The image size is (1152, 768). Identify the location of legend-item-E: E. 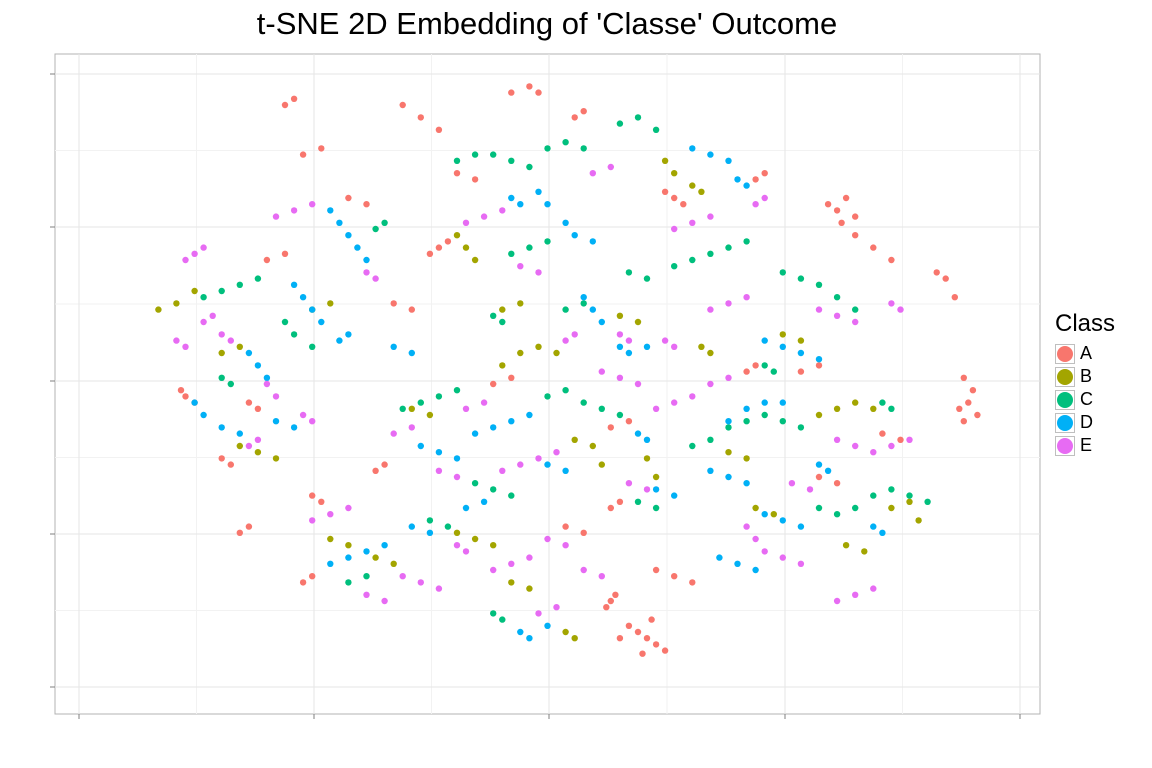
(1085, 445).